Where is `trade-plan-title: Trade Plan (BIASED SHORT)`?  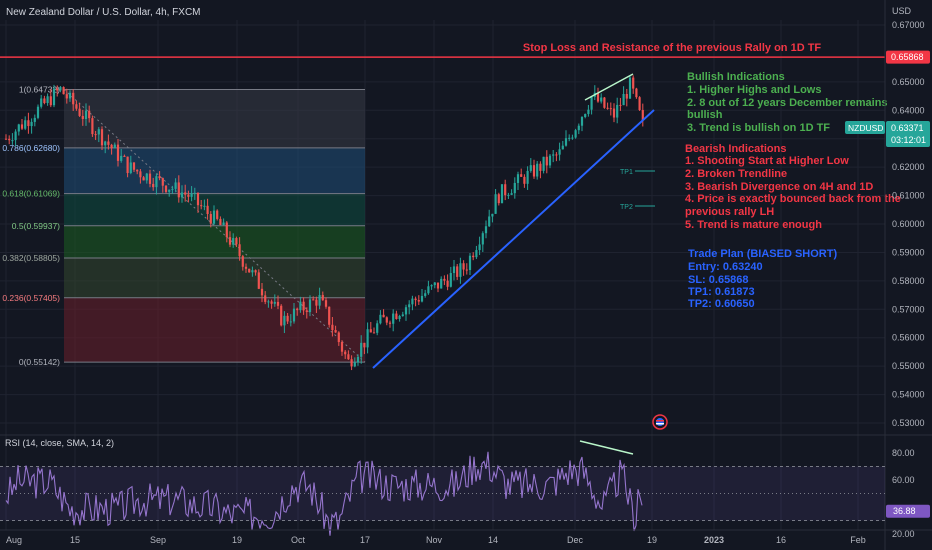
trade-plan-title: Trade Plan (BIASED SHORT) is located at coordinates (762, 254).